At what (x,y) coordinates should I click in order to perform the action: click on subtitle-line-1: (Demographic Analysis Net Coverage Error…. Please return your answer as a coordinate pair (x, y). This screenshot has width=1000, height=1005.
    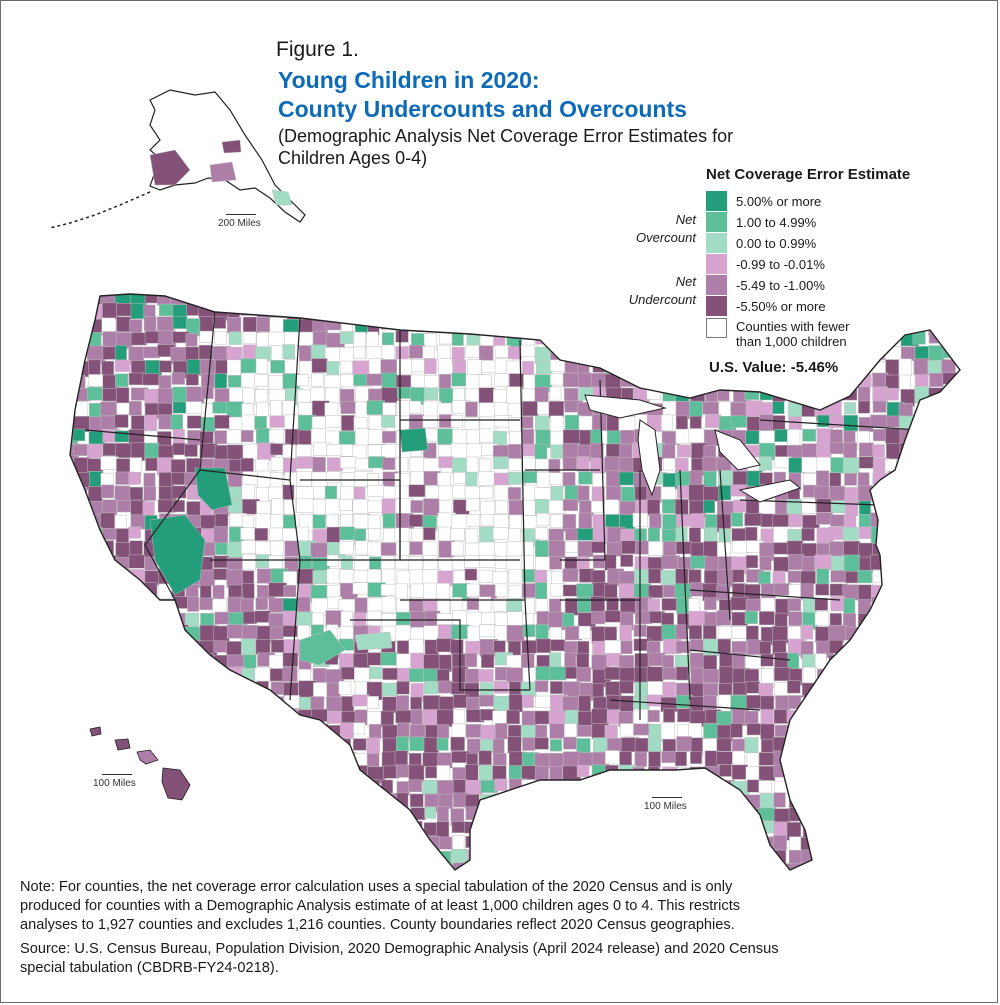
    Looking at the image, I should click on (506, 136).